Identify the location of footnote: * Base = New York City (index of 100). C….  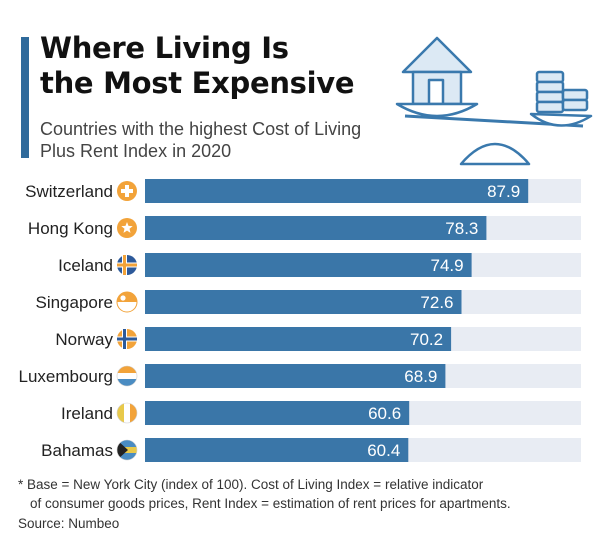
(305, 494).